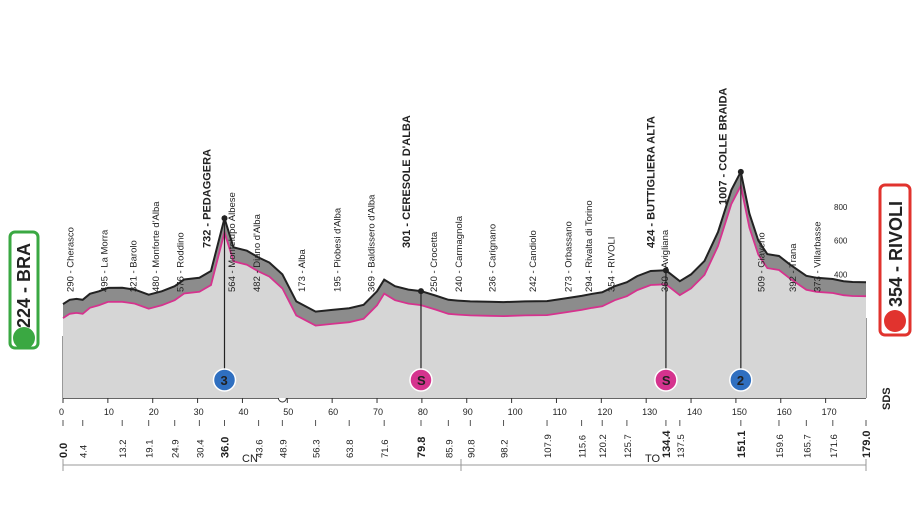 The height and width of the screenshot is (518, 920). I want to click on km-marker: 120.2, so click(603, 446).